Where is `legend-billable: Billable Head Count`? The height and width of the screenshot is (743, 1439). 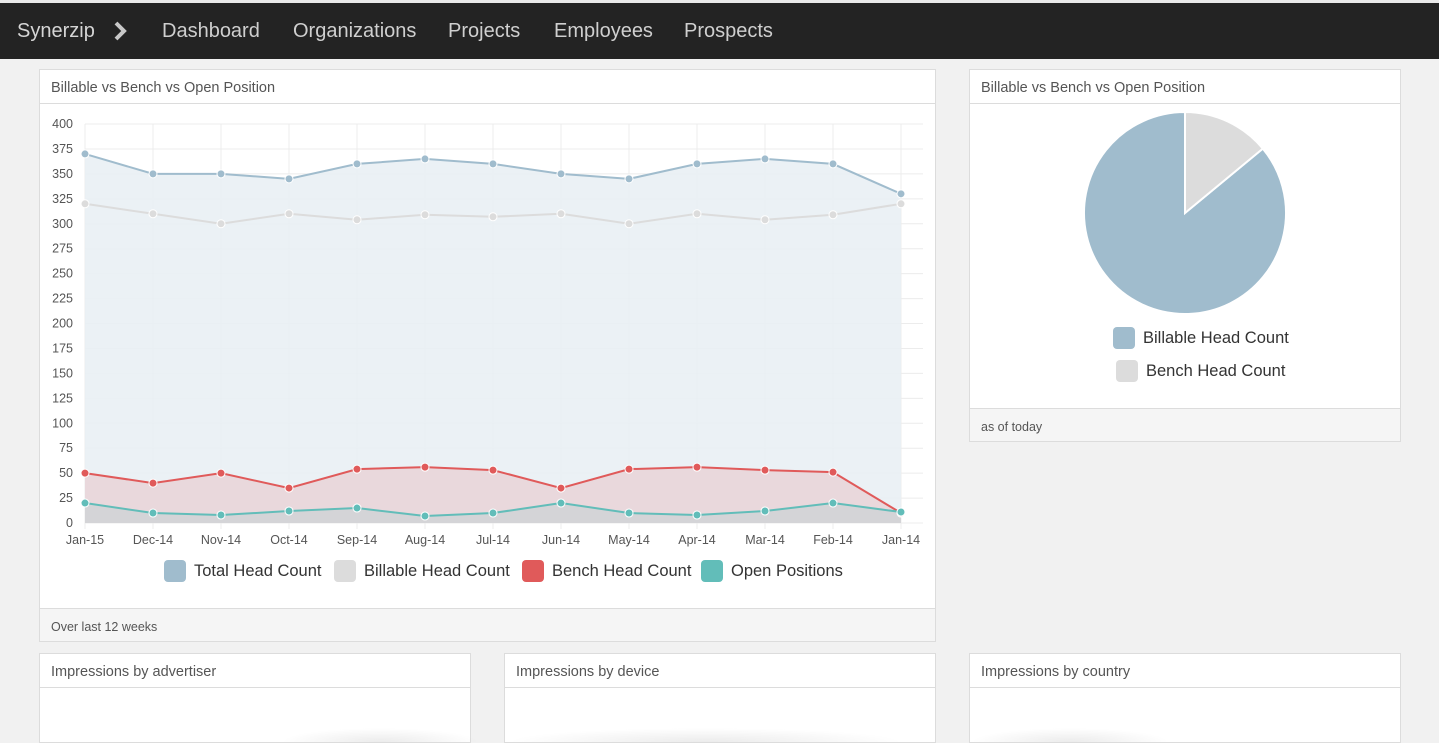 legend-billable: Billable Head Count is located at coordinates (422, 572).